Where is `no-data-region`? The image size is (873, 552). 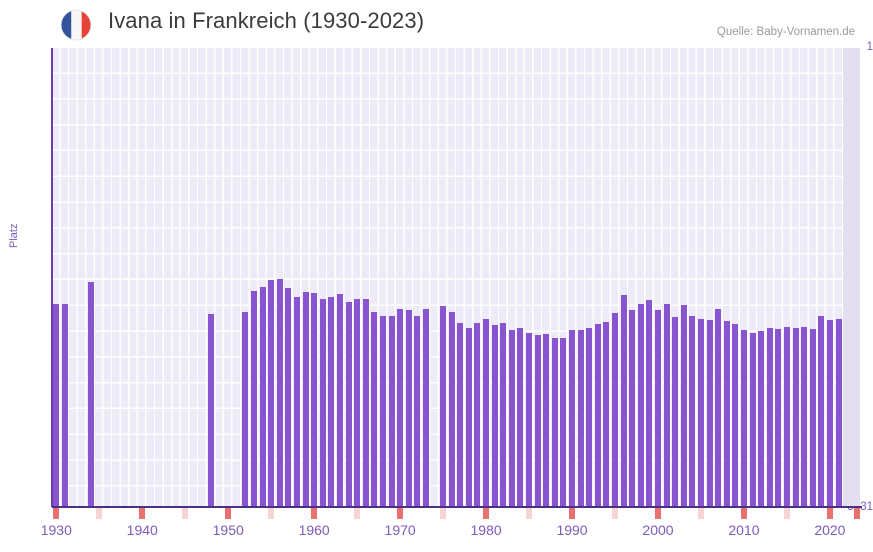
no-data-region is located at coordinates (851, 277).